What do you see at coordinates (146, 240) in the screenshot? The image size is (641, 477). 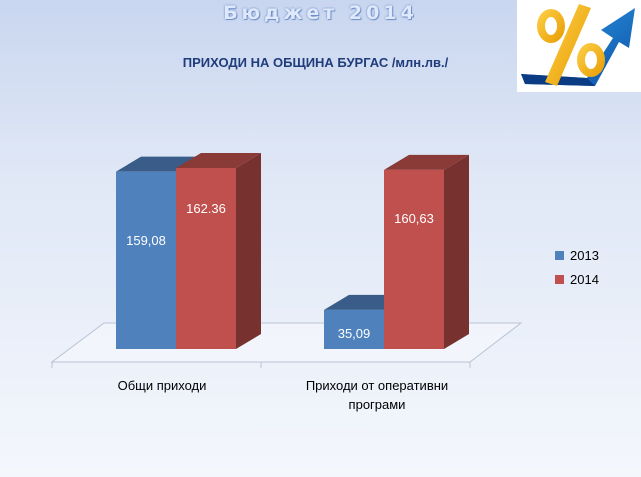 I see `data-label-2013-1: 159,08` at bounding box center [146, 240].